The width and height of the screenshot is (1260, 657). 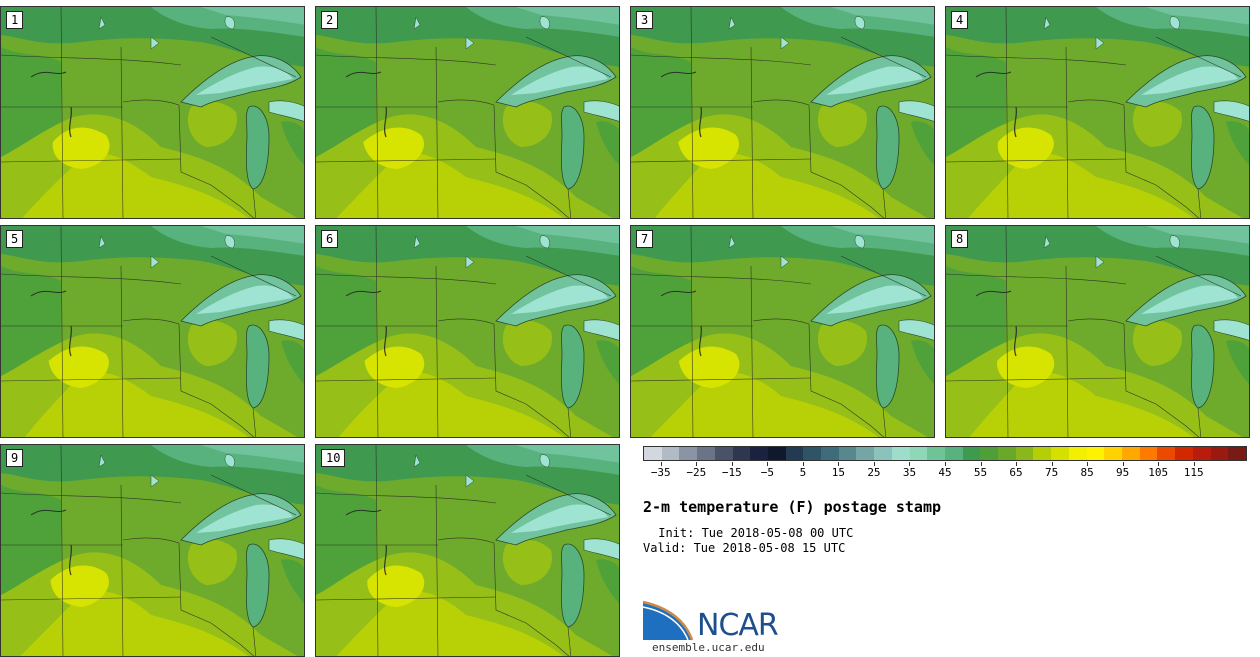 What do you see at coordinates (1158, 472) in the screenshot?
I see `colorbar-tick-label: 105` at bounding box center [1158, 472].